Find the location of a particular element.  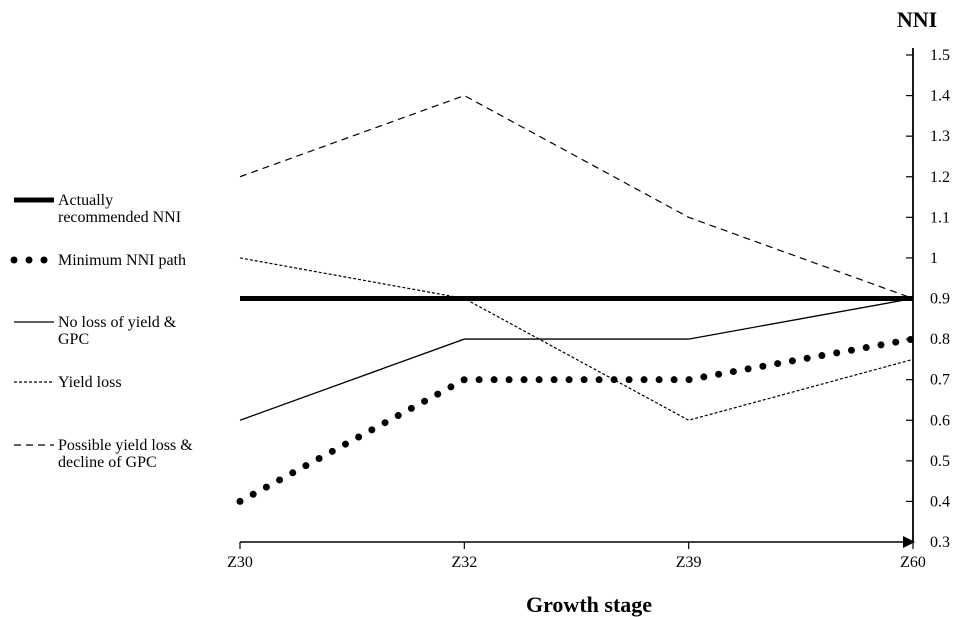

y-tick-label: 1.4 is located at coordinates (940, 96).